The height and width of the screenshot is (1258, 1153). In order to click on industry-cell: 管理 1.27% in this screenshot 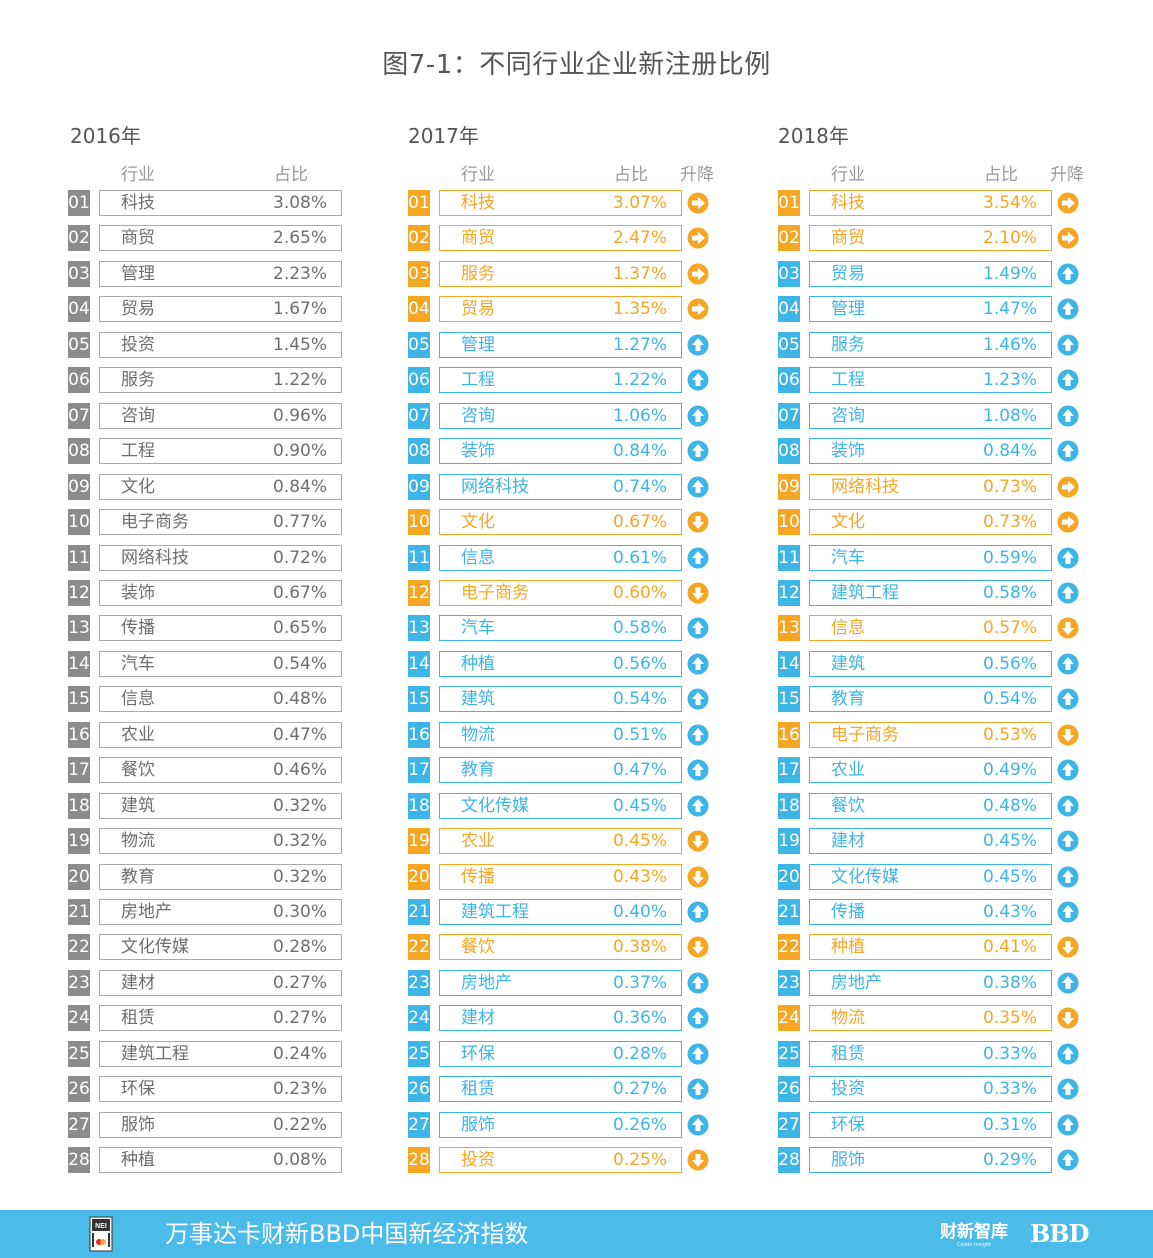, I will do `click(560, 344)`.